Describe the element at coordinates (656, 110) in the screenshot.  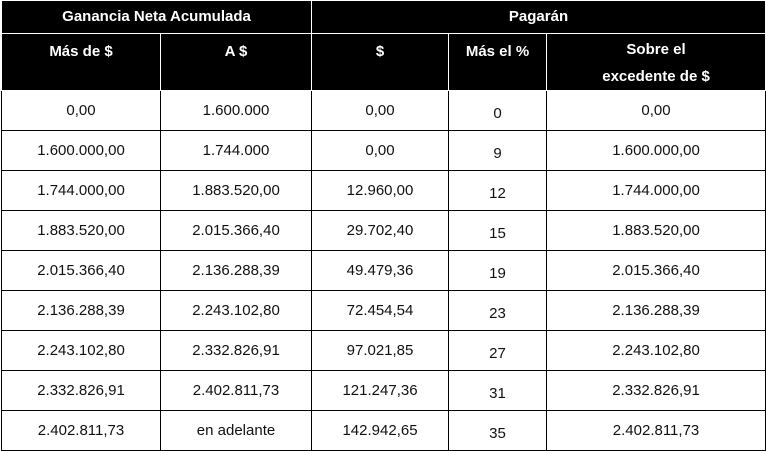
I see `cell-excedente: 0,00` at that location.